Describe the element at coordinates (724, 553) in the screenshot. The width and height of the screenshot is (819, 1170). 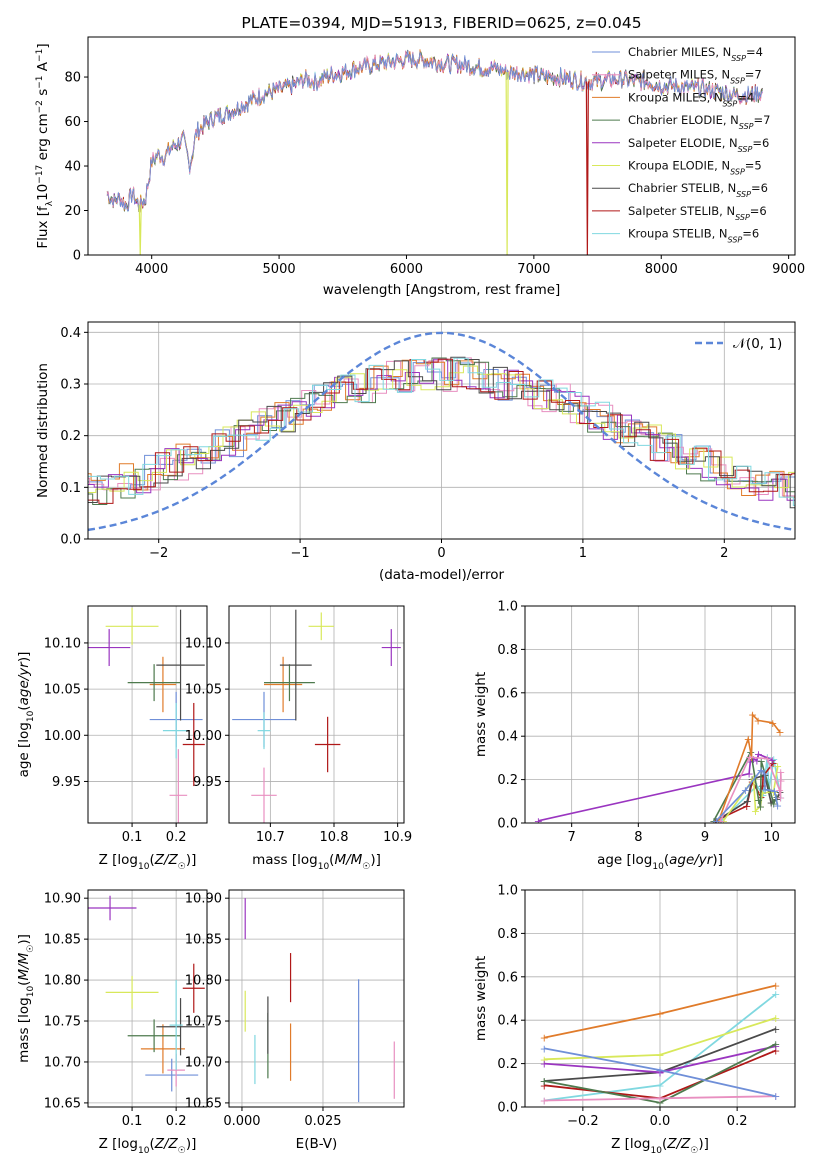
I see `x-tick-label: 2` at that location.